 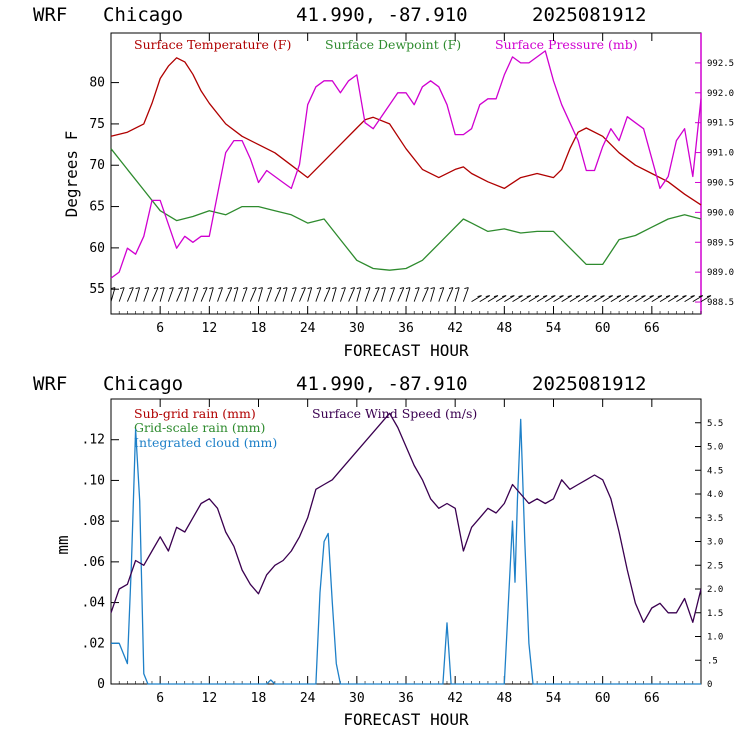 What do you see at coordinates (715, 519) in the screenshot?
I see `y2-tick-label: 3.5` at bounding box center [715, 519].